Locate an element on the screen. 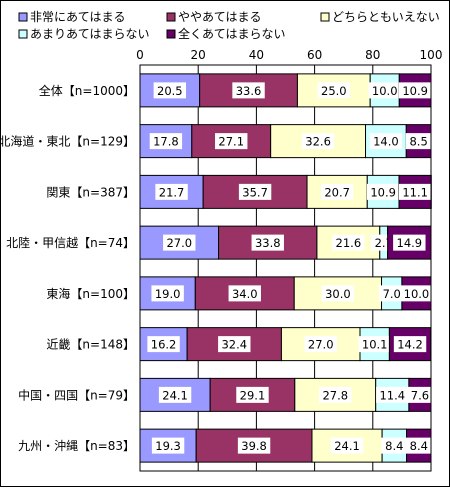 This screenshot has width=450, height=490. data-label: 7.6 is located at coordinates (420, 395).